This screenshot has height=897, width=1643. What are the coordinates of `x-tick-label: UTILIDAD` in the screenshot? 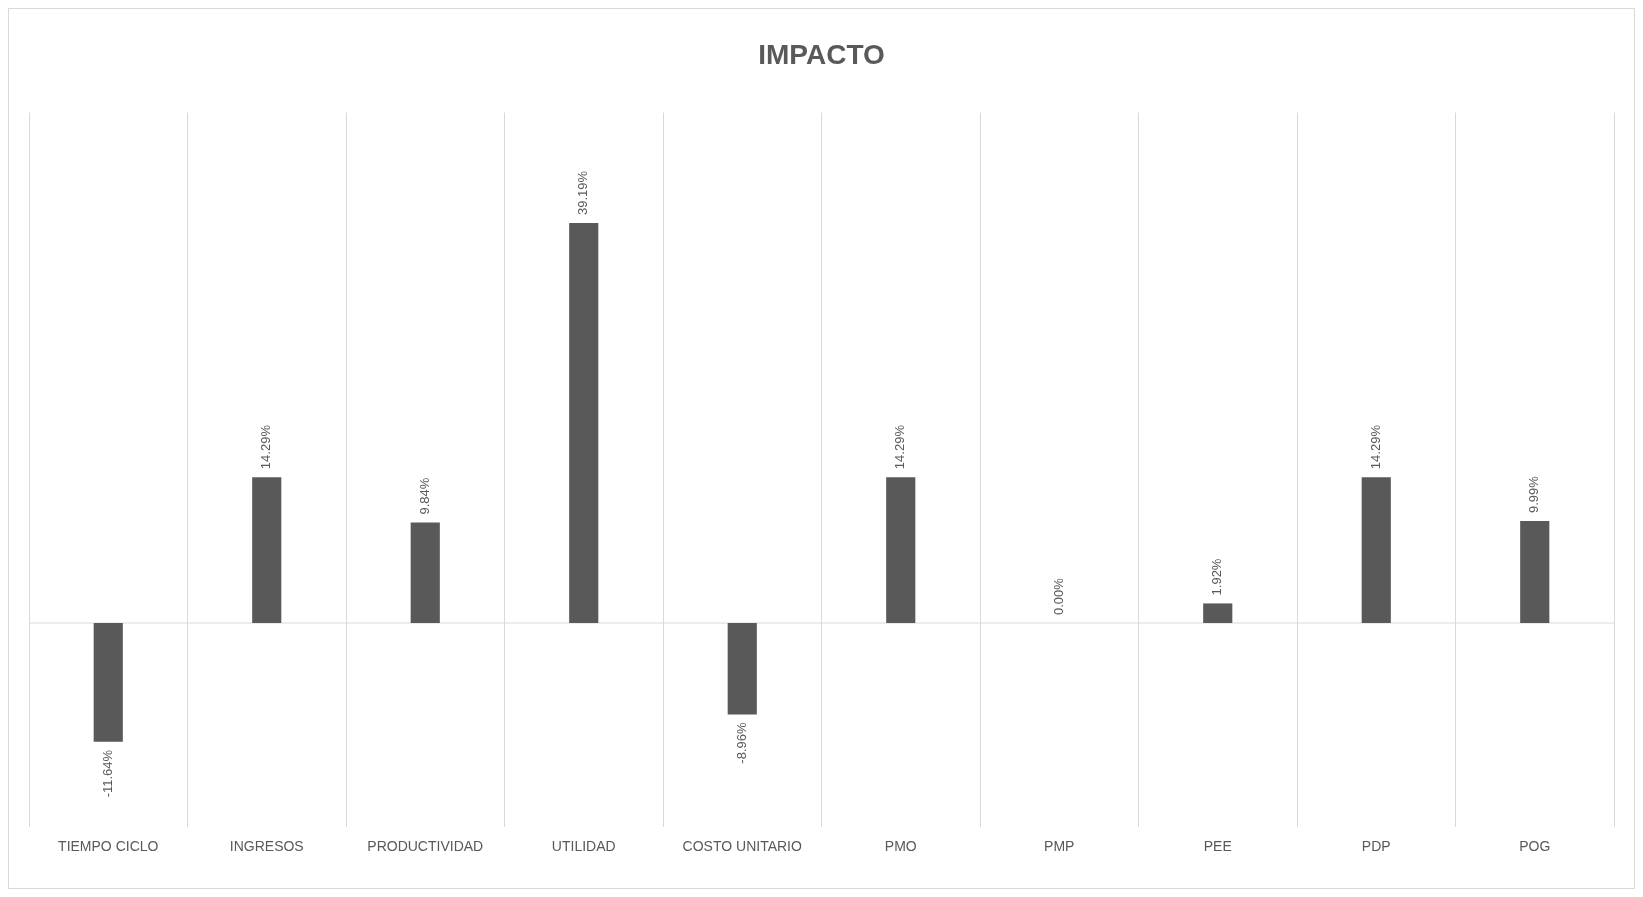 It's located at (583, 846).